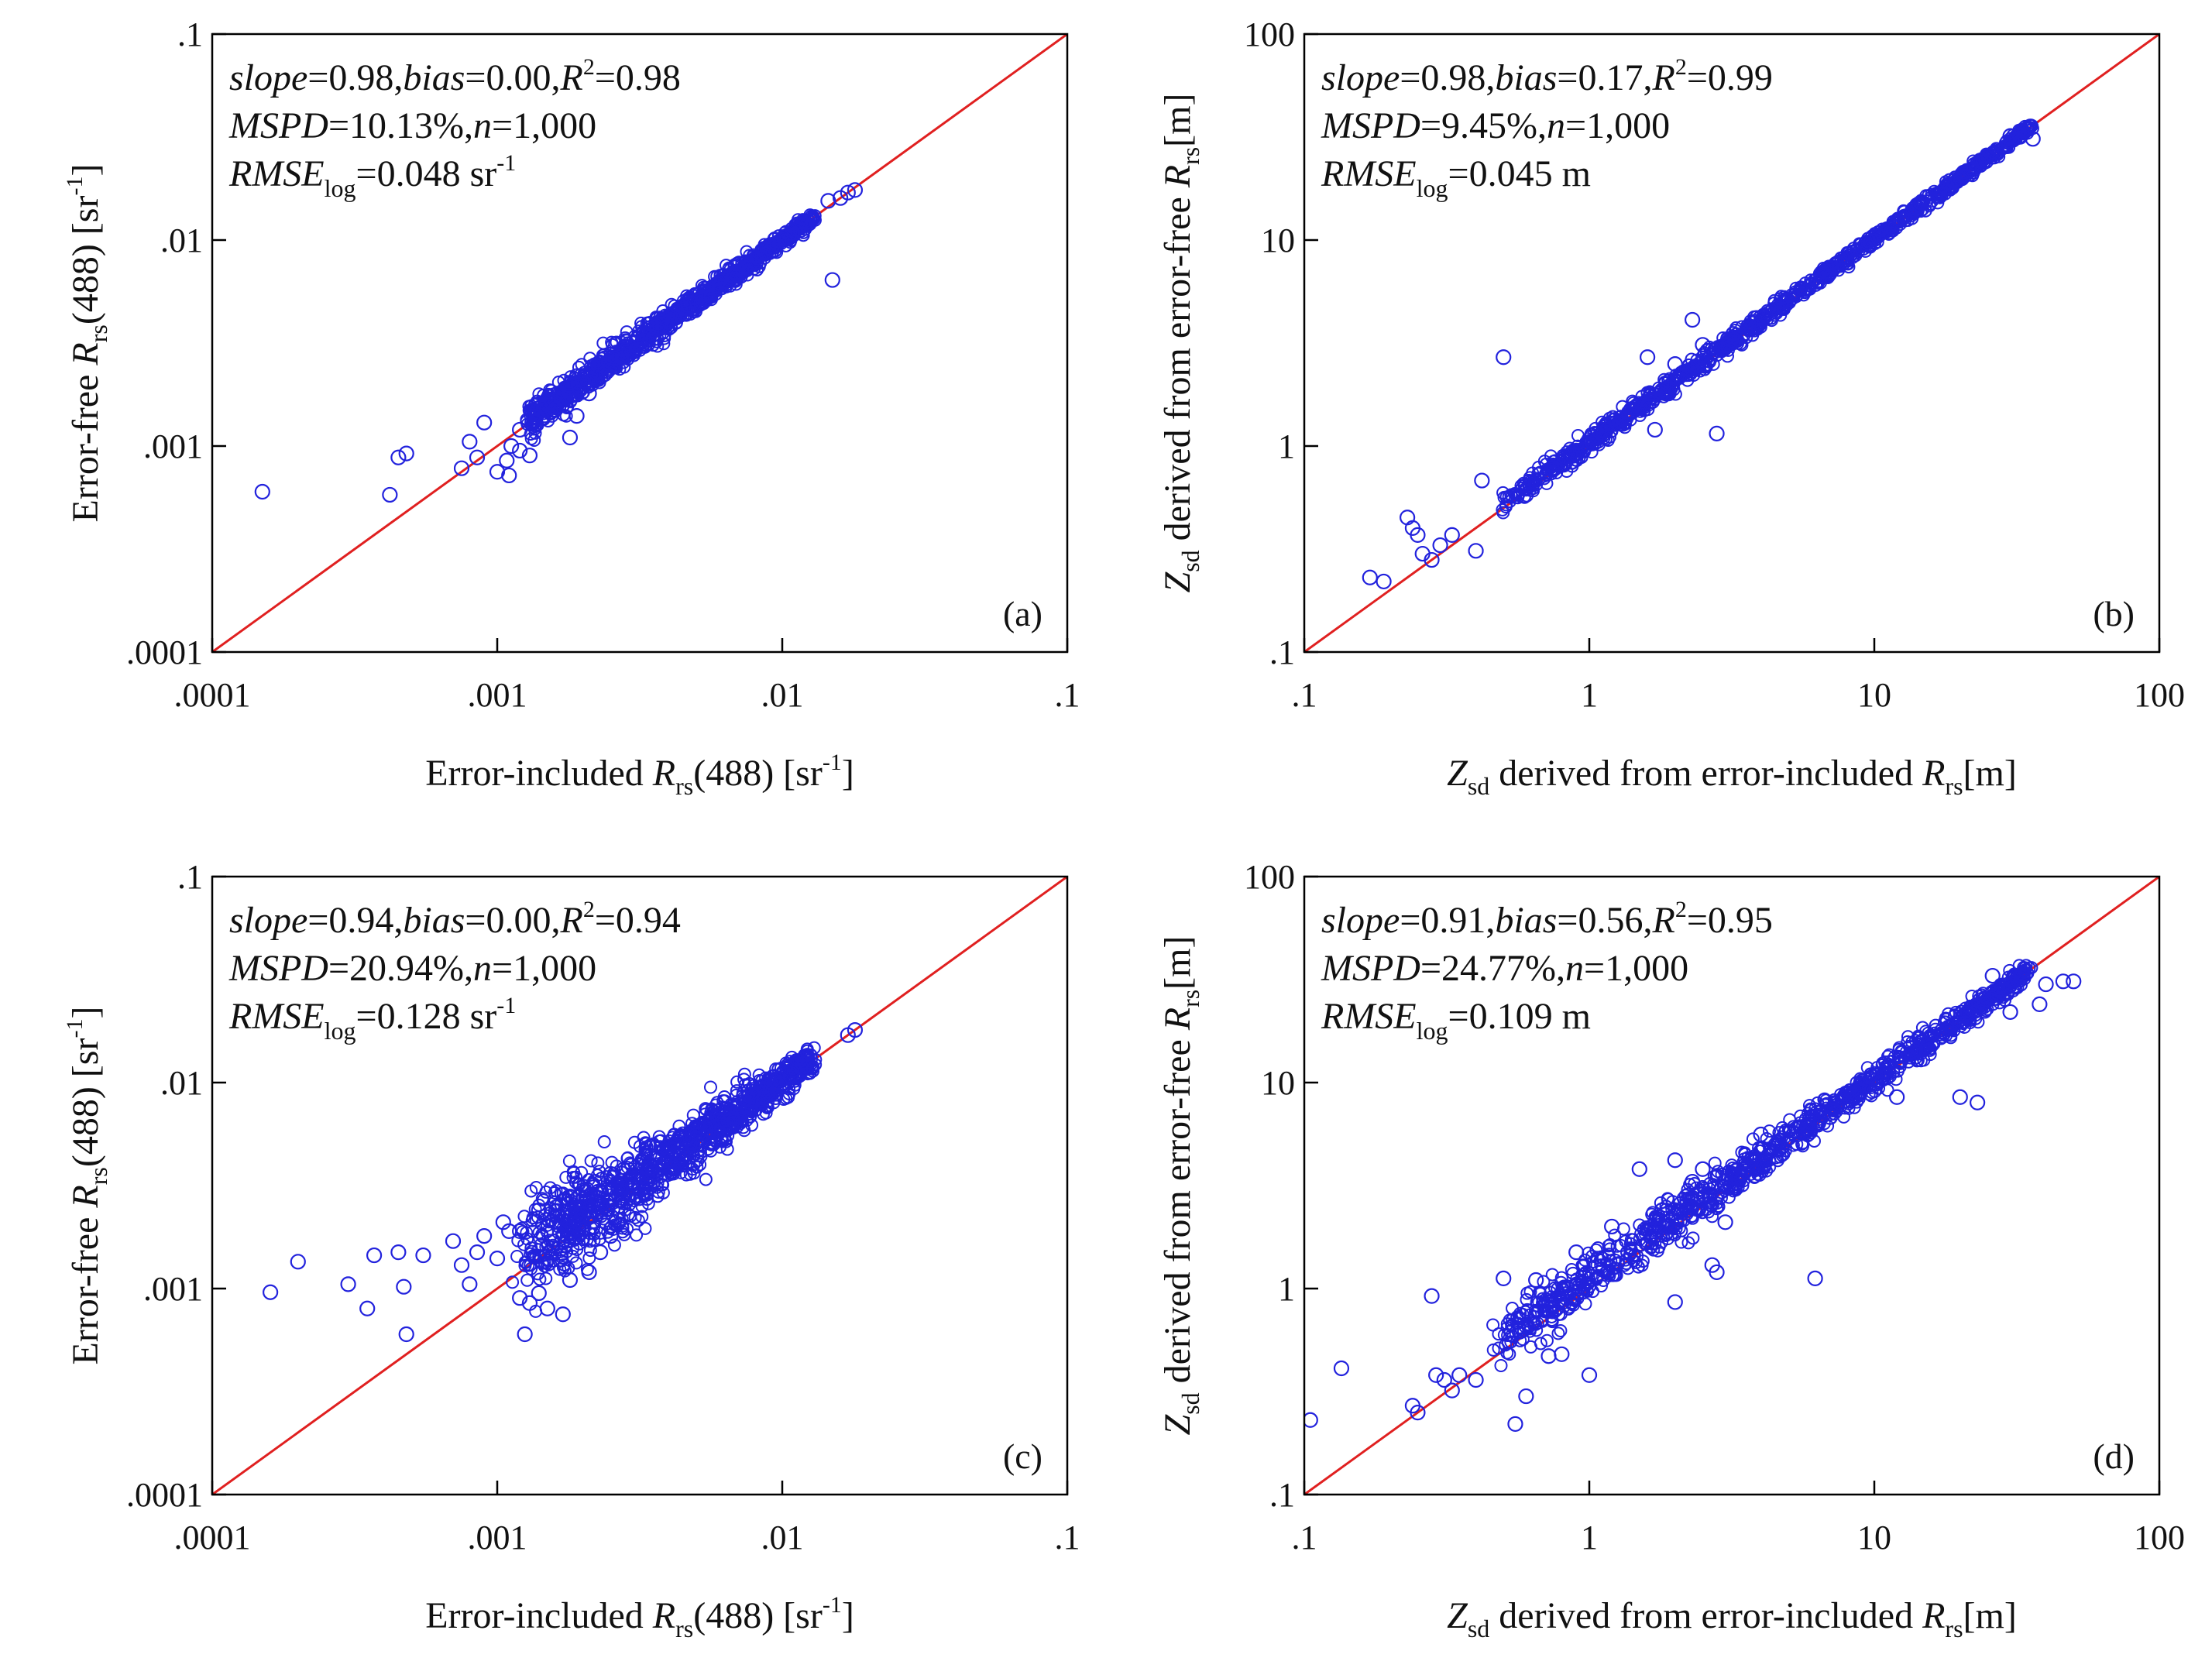 The image size is (2212, 1668). Describe the element at coordinates (1278, 1083) in the screenshot. I see `y-tick-label: 10` at that location.